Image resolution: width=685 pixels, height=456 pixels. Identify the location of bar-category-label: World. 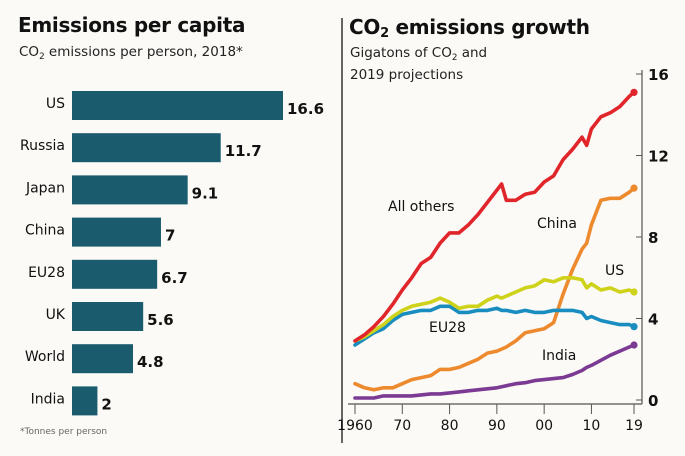
(45, 357).